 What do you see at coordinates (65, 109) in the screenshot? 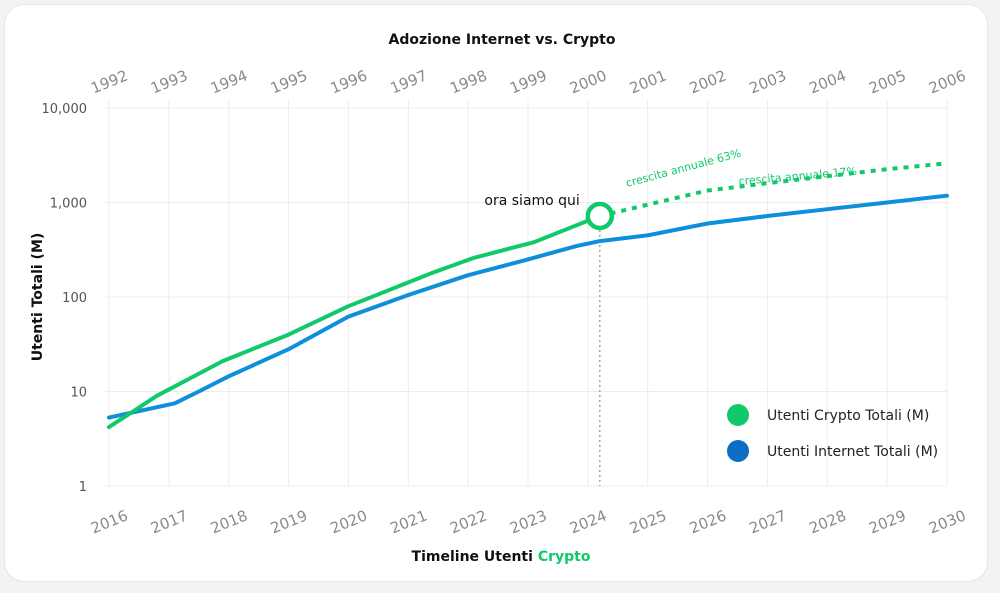
I see `y-tick-label: 10,000` at bounding box center [65, 109].